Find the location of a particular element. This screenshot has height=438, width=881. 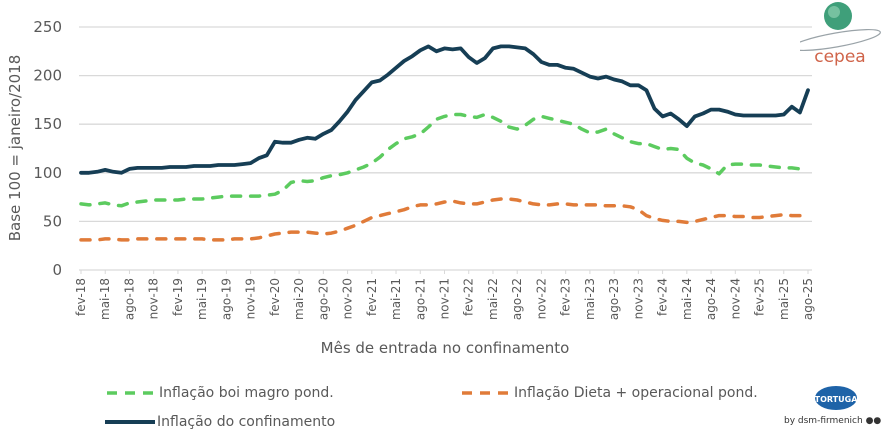

tortuga-logo-text: TORTUGA is located at coordinates (837, 399).